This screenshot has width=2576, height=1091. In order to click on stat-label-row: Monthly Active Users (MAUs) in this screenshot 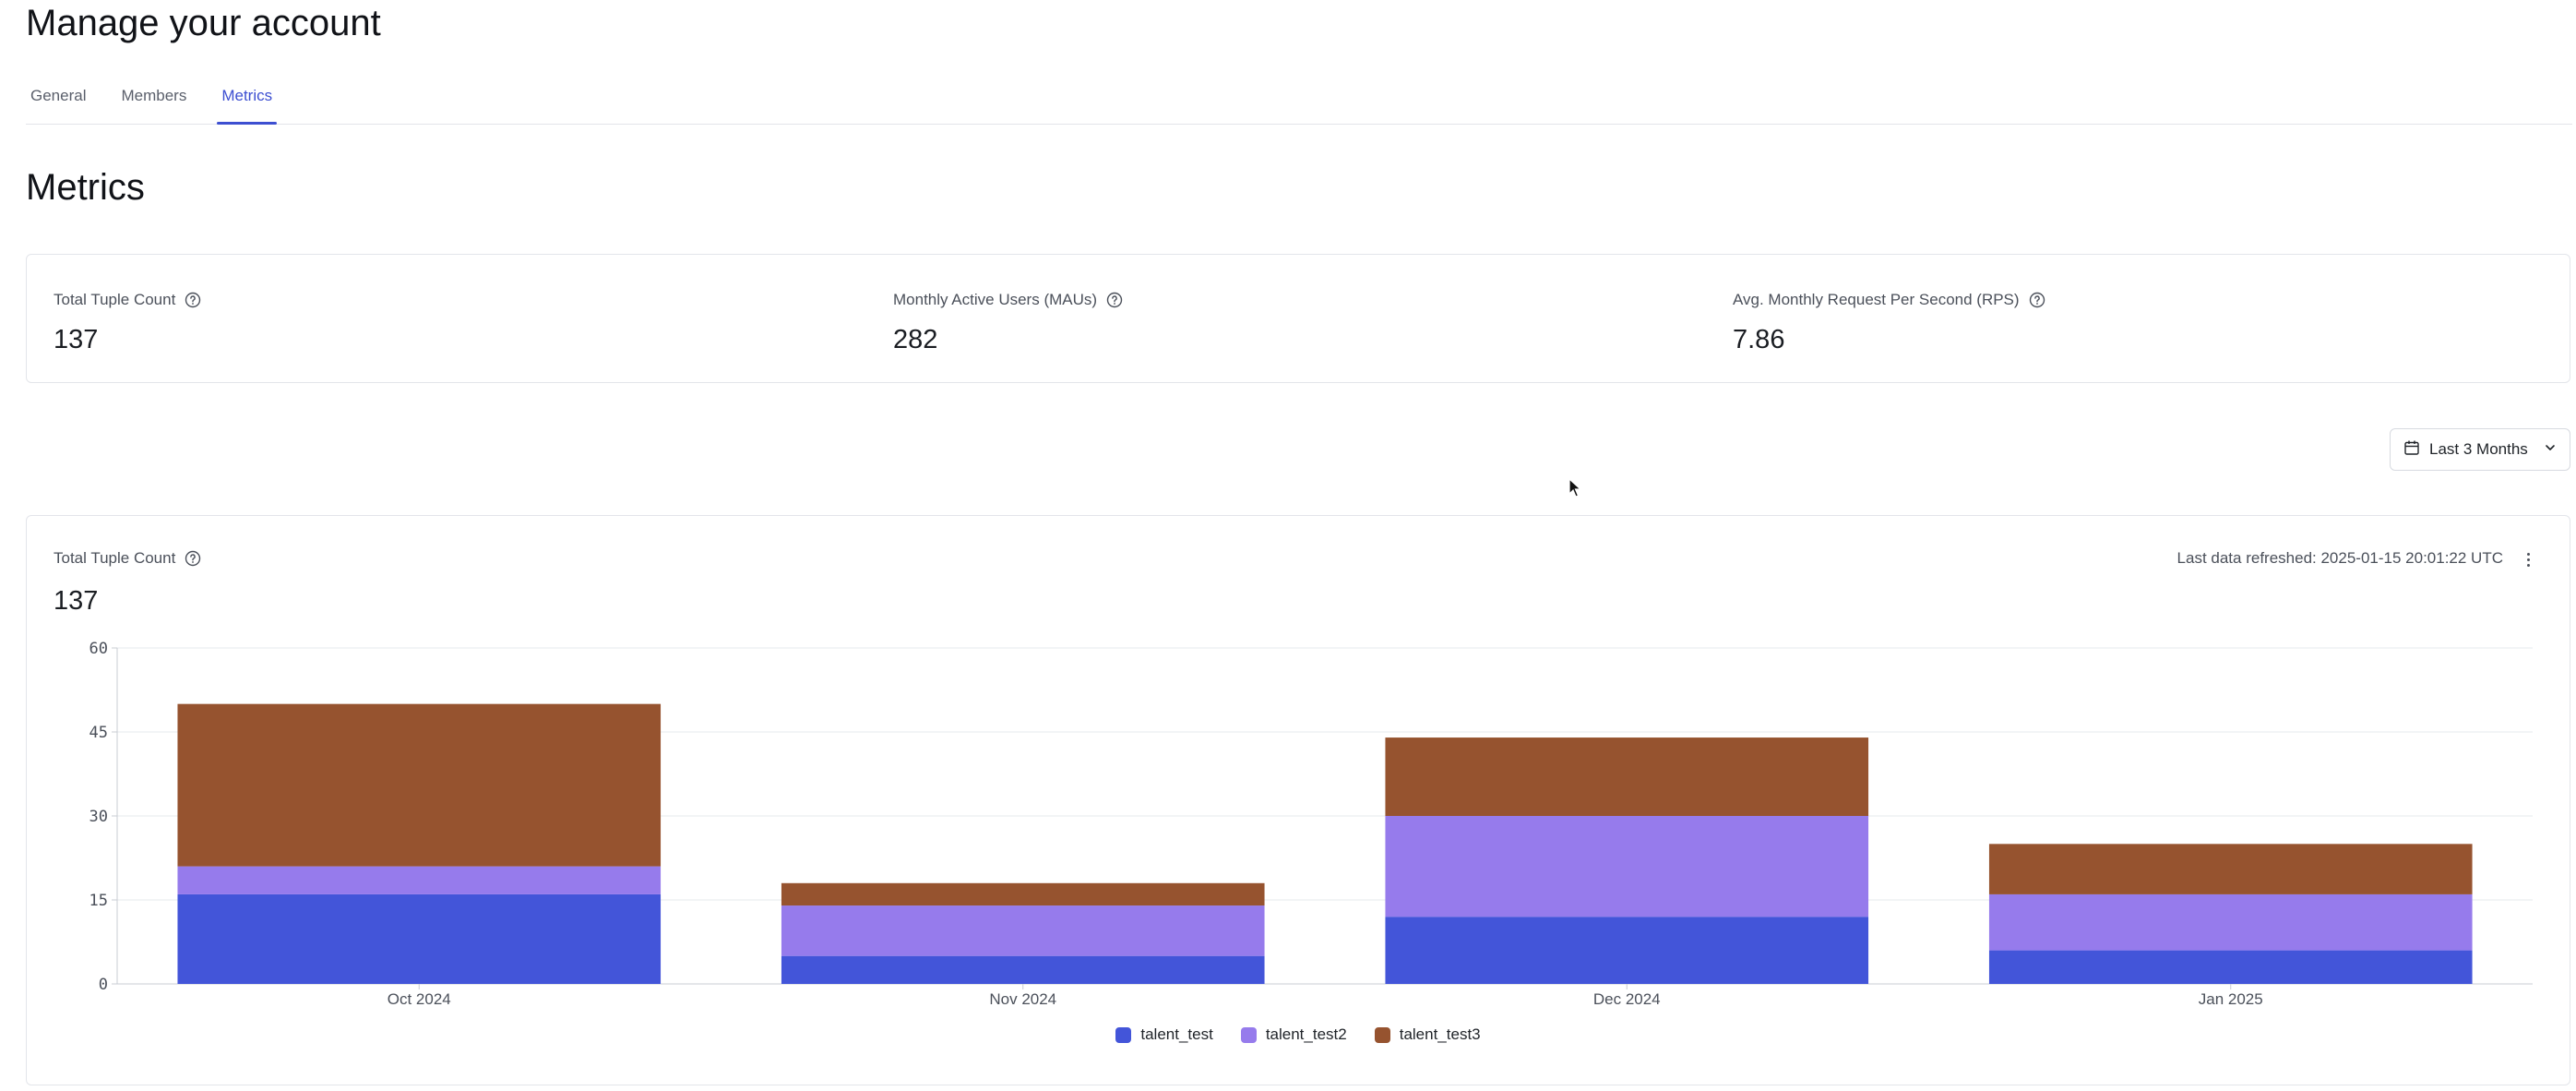, I will do `click(1008, 300)`.